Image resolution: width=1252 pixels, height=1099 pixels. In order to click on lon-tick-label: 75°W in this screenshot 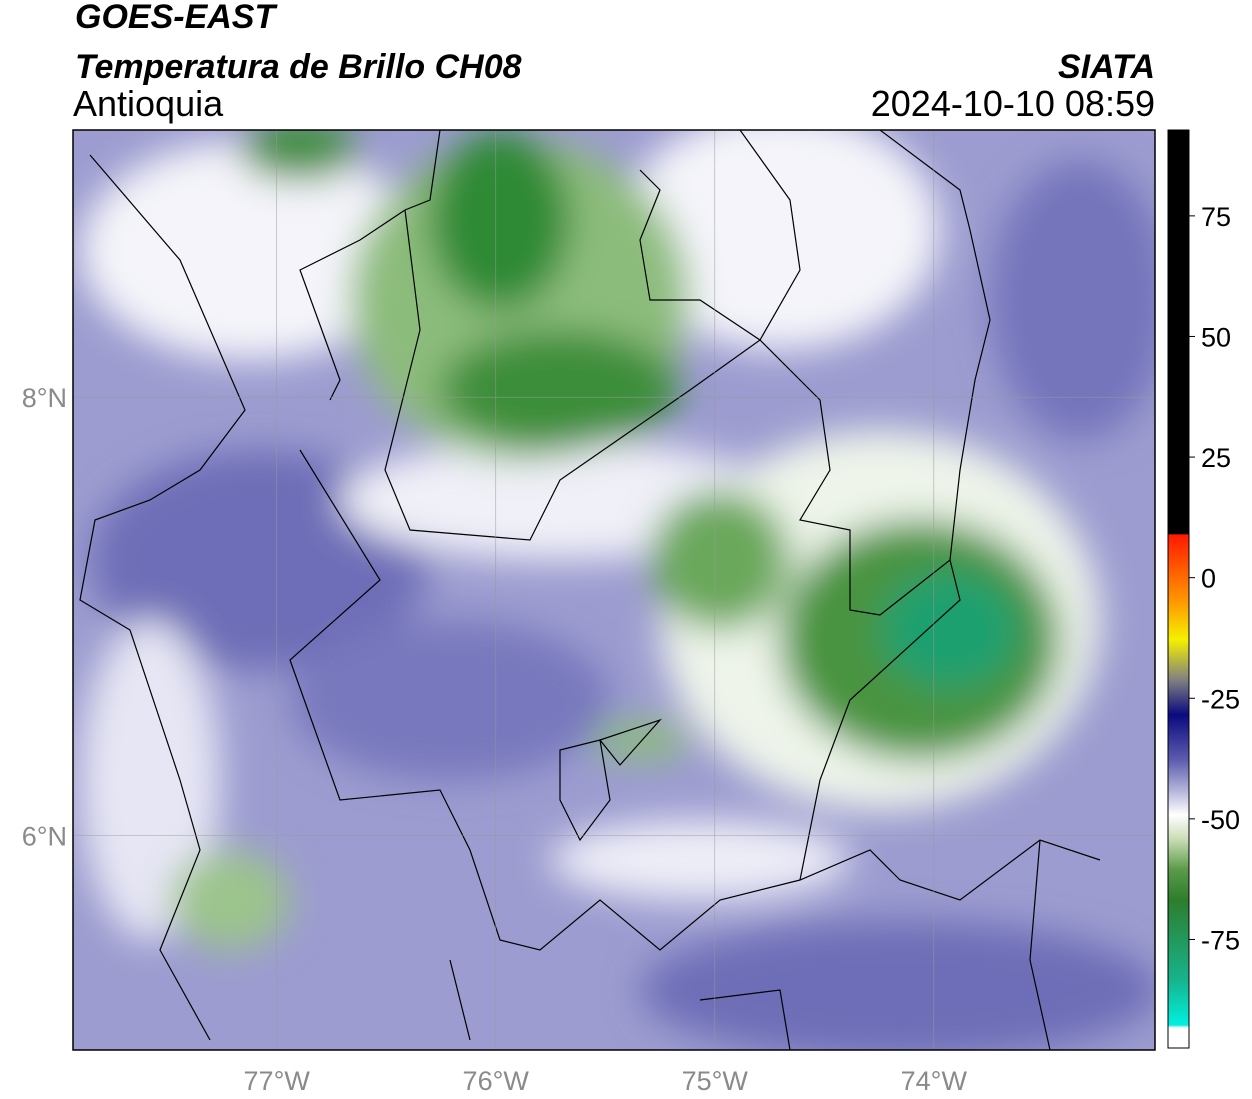, I will do `click(715, 1081)`.